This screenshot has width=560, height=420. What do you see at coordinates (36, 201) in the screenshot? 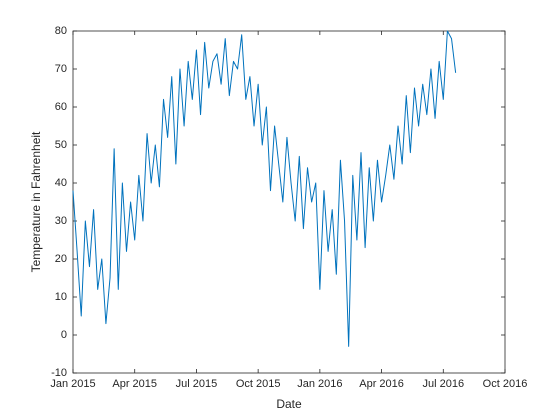
I see `y-axis-title: Temperature in Fahrenheit` at bounding box center [36, 201].